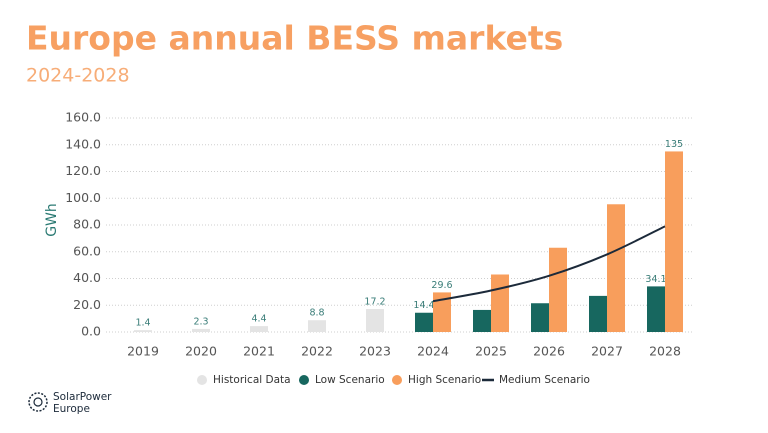  What do you see at coordinates (491, 351) in the screenshot?
I see `x-tick-label: 2025` at bounding box center [491, 351].